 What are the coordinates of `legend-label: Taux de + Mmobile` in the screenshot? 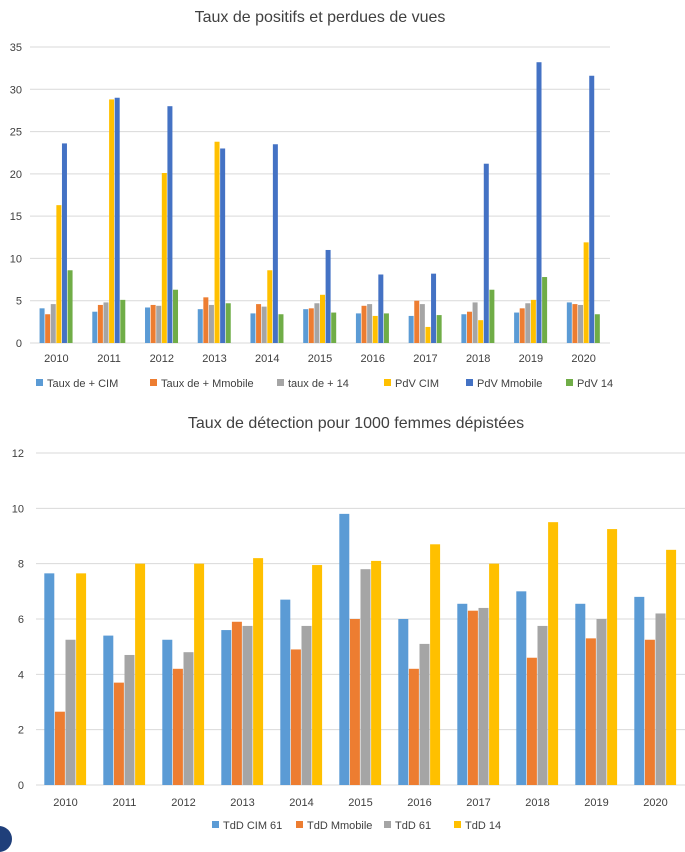 It's located at (207, 384).